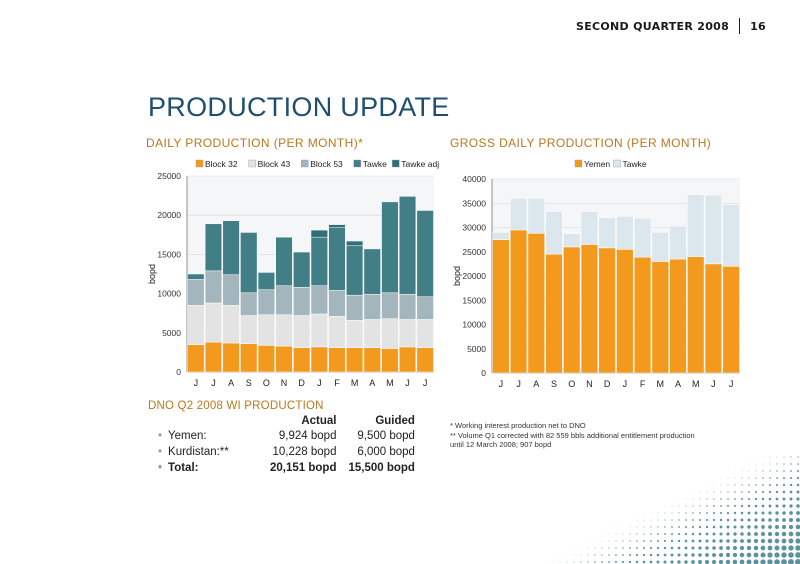  What do you see at coordinates (178, 372) in the screenshot?
I see `y-tick-label: 0` at bounding box center [178, 372].